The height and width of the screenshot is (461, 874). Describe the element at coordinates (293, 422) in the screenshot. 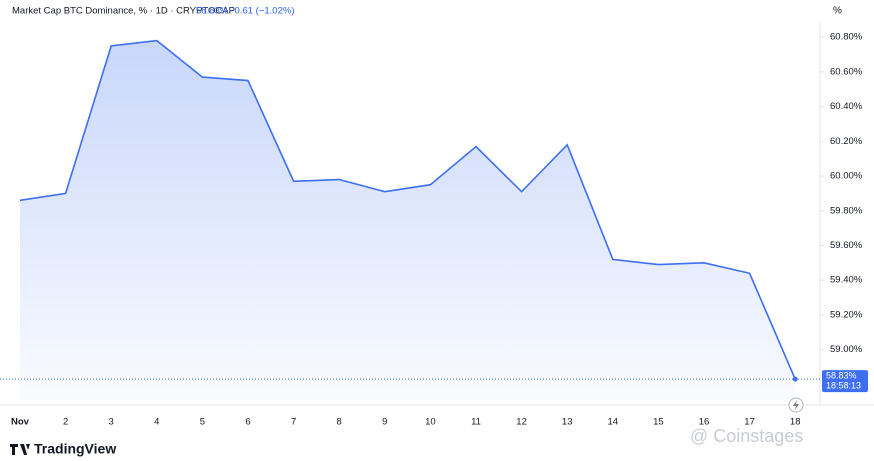

I see `x-tick-label: 7` at that location.